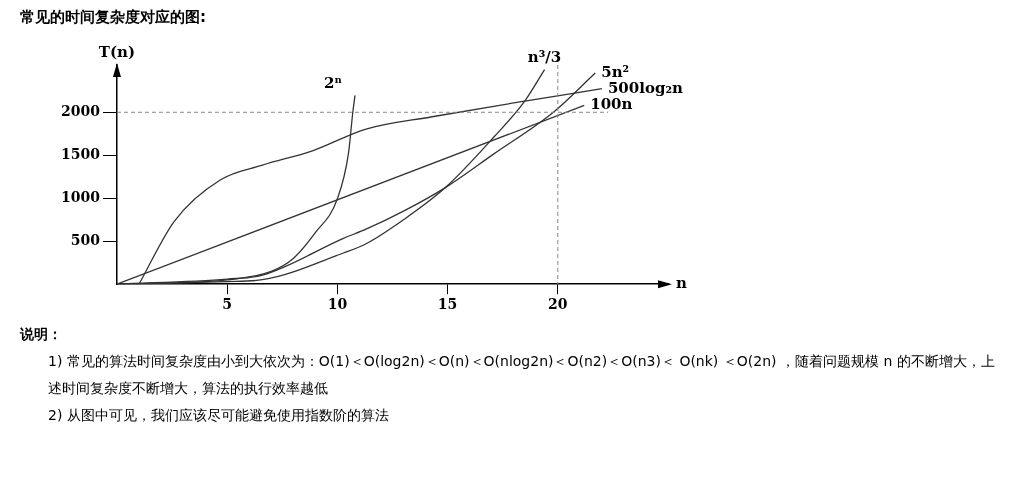 Image resolution: width=1013 pixels, height=482 pixels. Describe the element at coordinates (81, 110) in the screenshot. I see `y-tick-label: 2000` at that location.